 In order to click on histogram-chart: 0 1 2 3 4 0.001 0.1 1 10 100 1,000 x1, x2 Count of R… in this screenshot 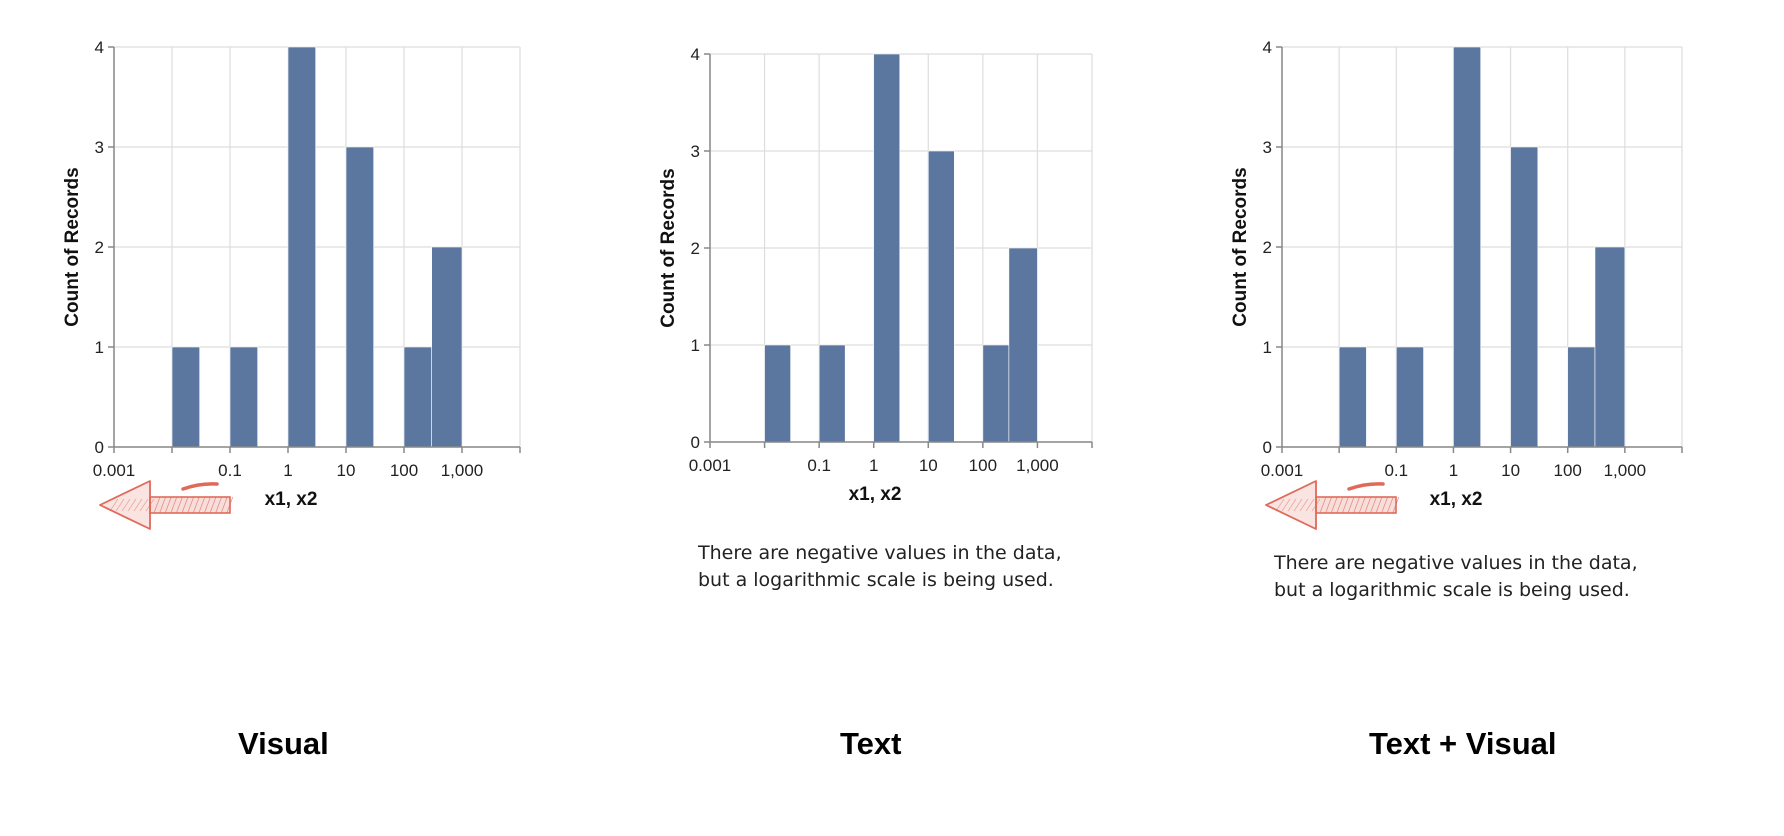, I will do `click(875, 275)`.